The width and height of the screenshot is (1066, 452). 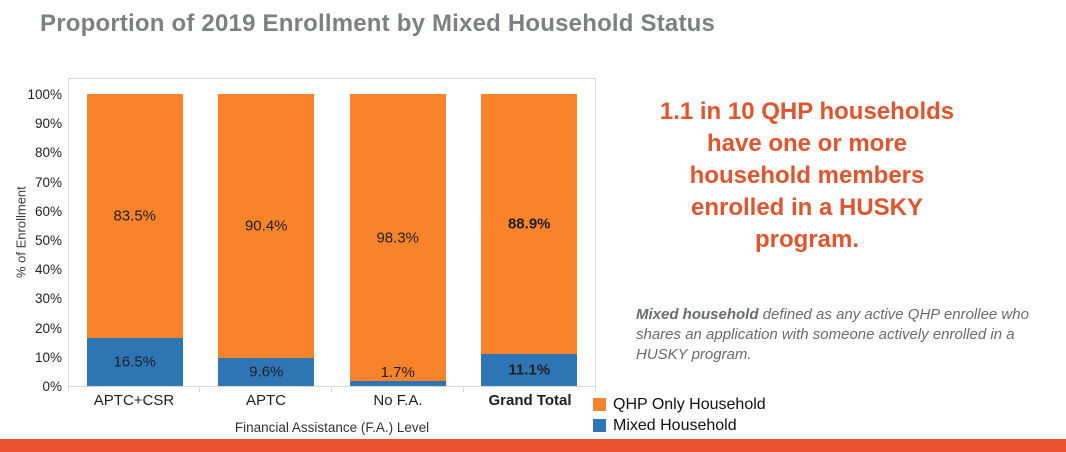 I want to click on data-label-qhp-only: 83.5%, so click(x=135, y=216).